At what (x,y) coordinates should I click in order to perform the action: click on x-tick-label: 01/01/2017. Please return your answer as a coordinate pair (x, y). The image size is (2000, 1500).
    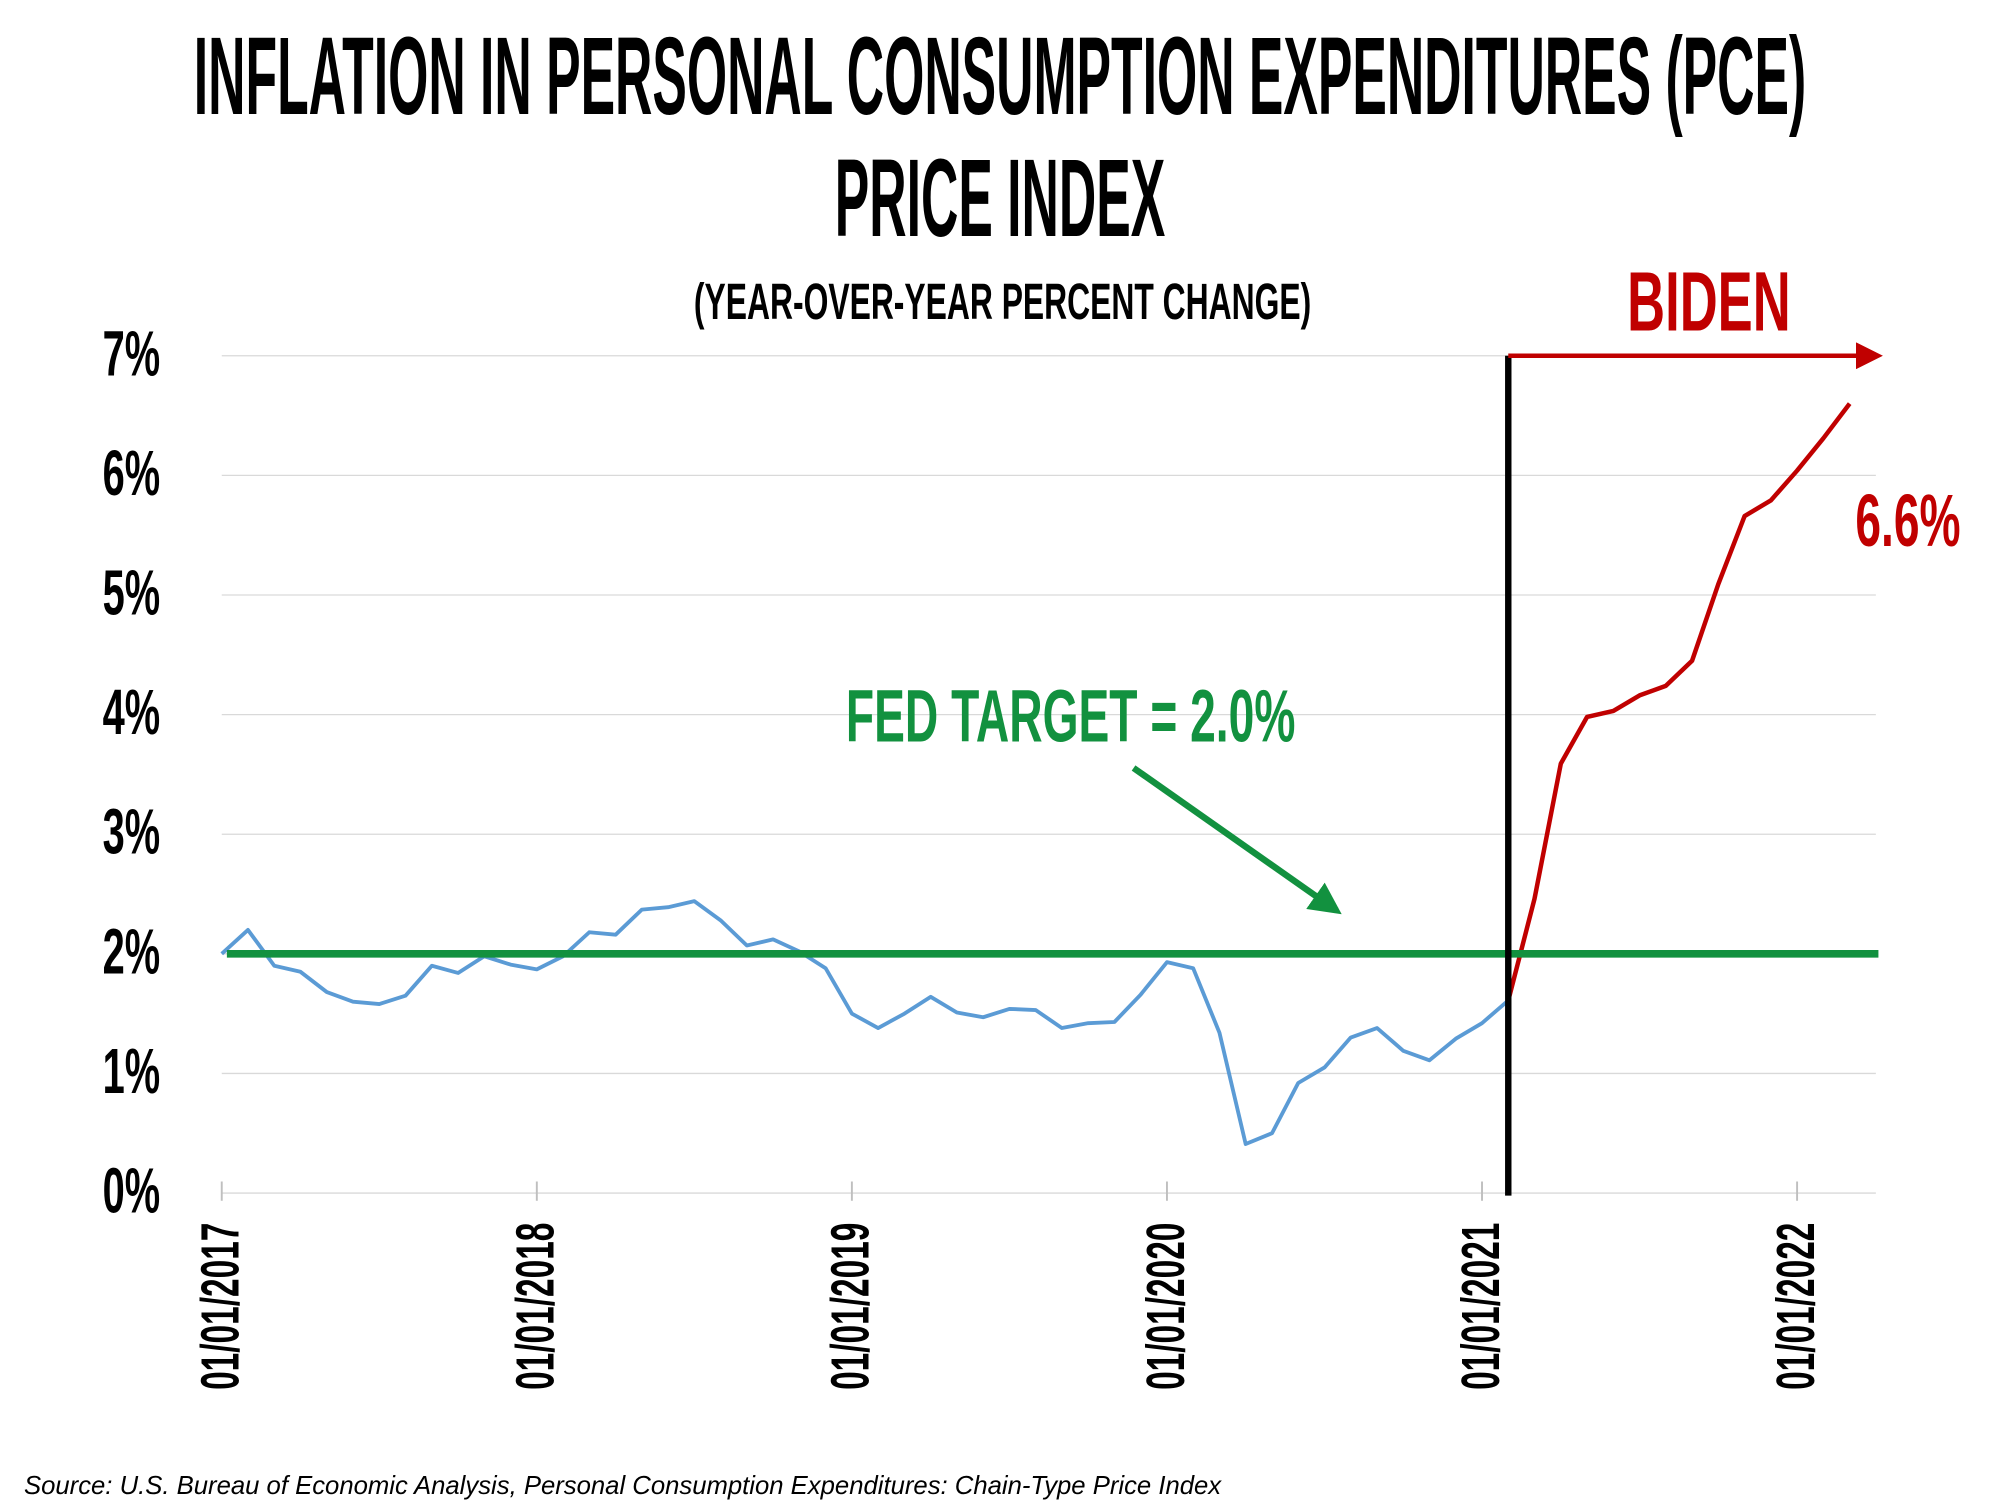
    Looking at the image, I should click on (219, 1306).